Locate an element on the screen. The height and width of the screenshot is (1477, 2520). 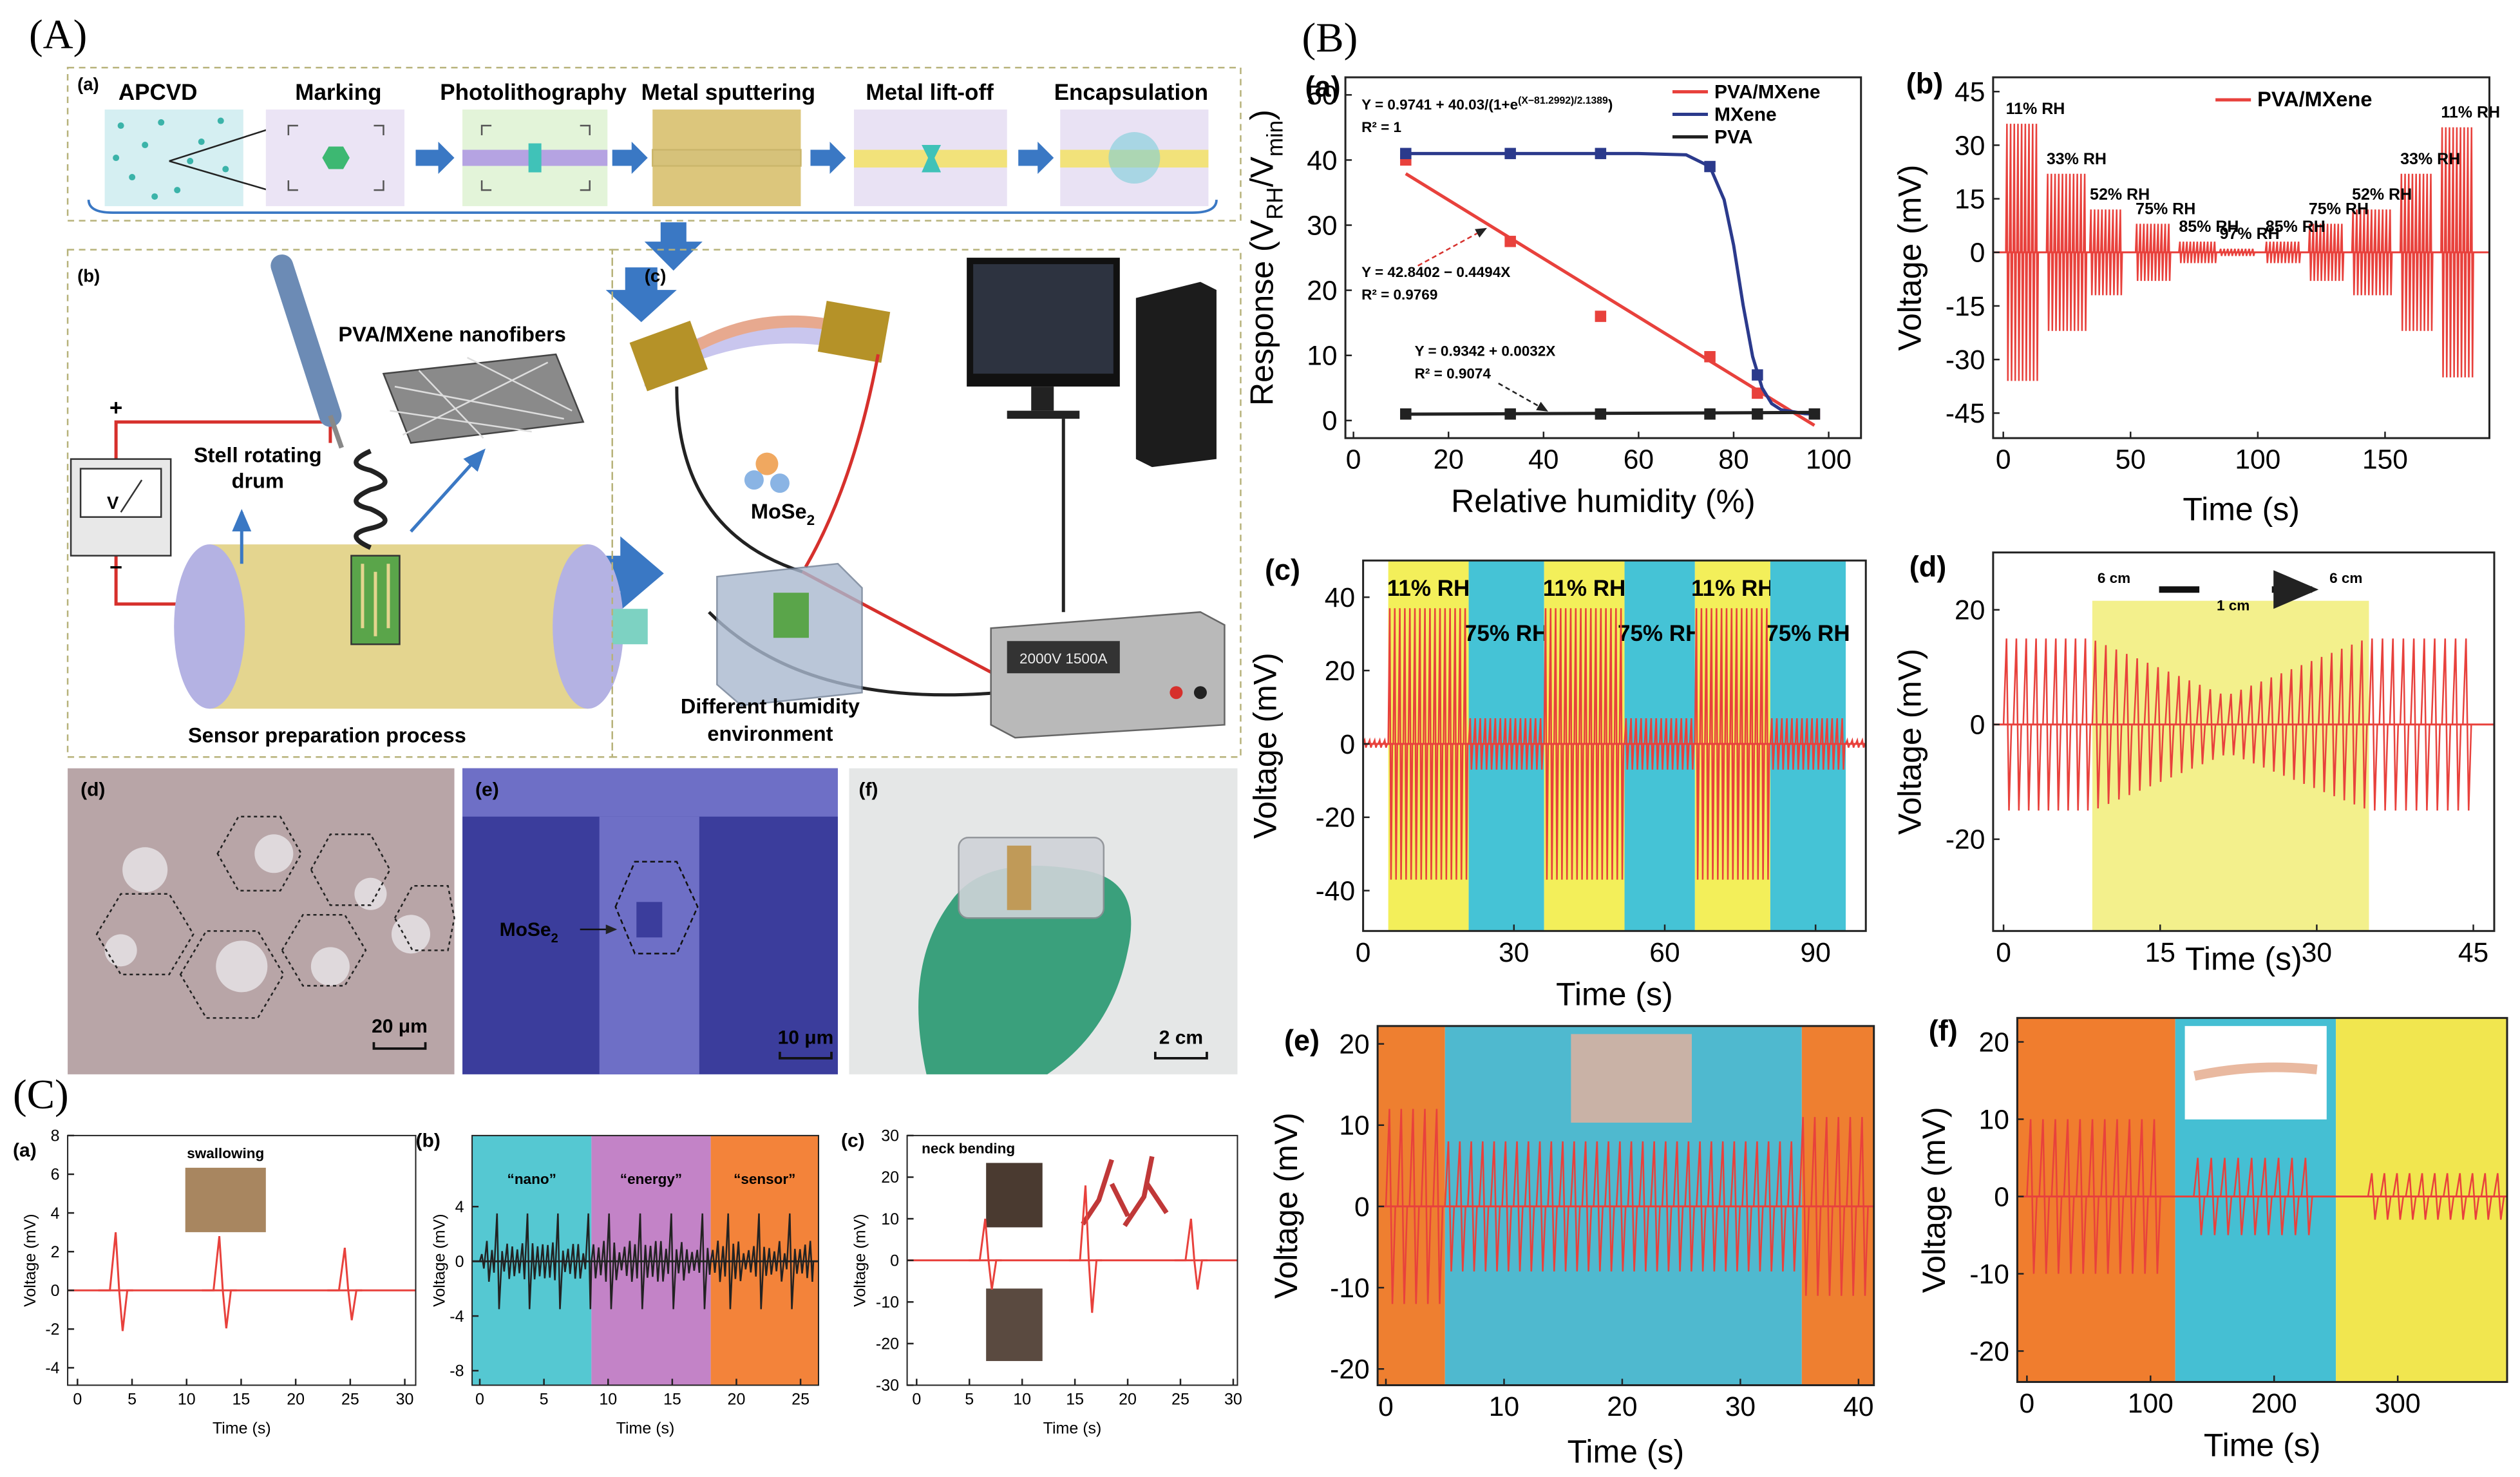
x-tick-label: 30 is located at coordinates (405, 1399).